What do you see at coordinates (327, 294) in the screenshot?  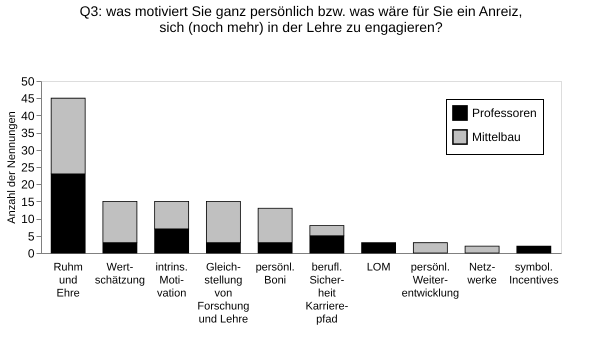 I see `x-tick-label: berufl. Sicher- heit Karriere- pfad` at bounding box center [327, 294].